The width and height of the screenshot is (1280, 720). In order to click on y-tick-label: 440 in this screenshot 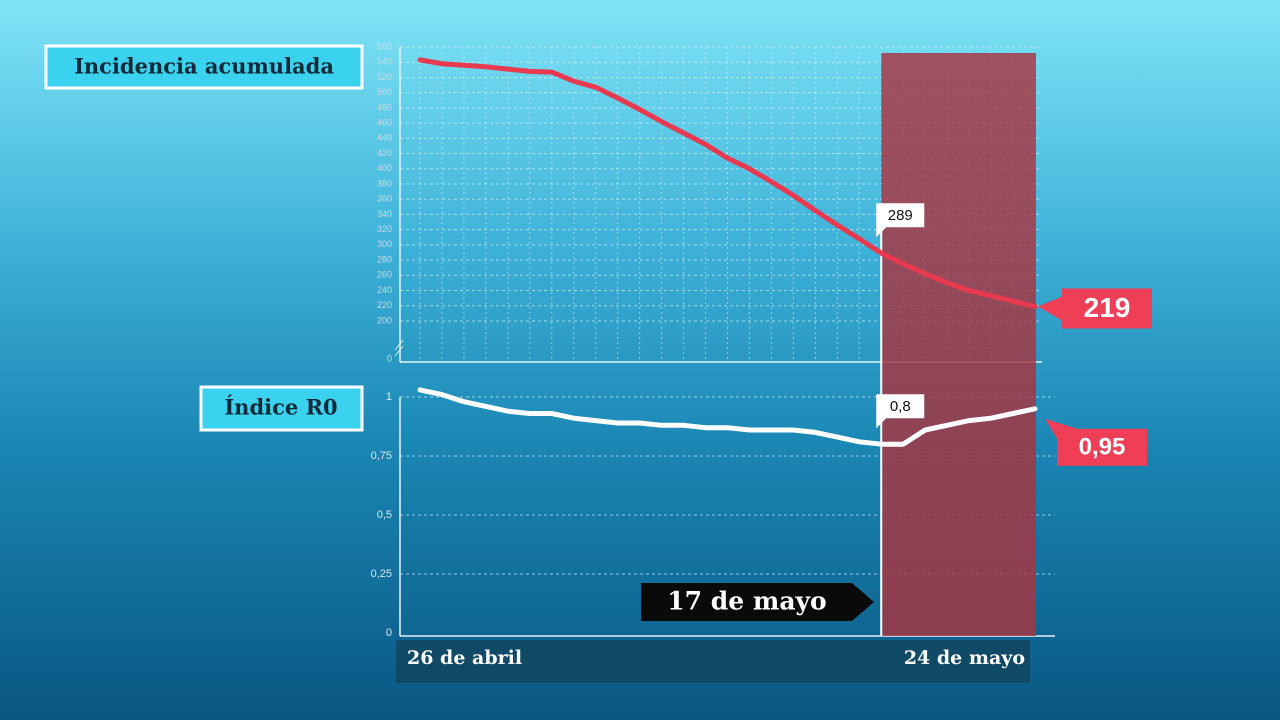, I will do `click(384, 138)`.